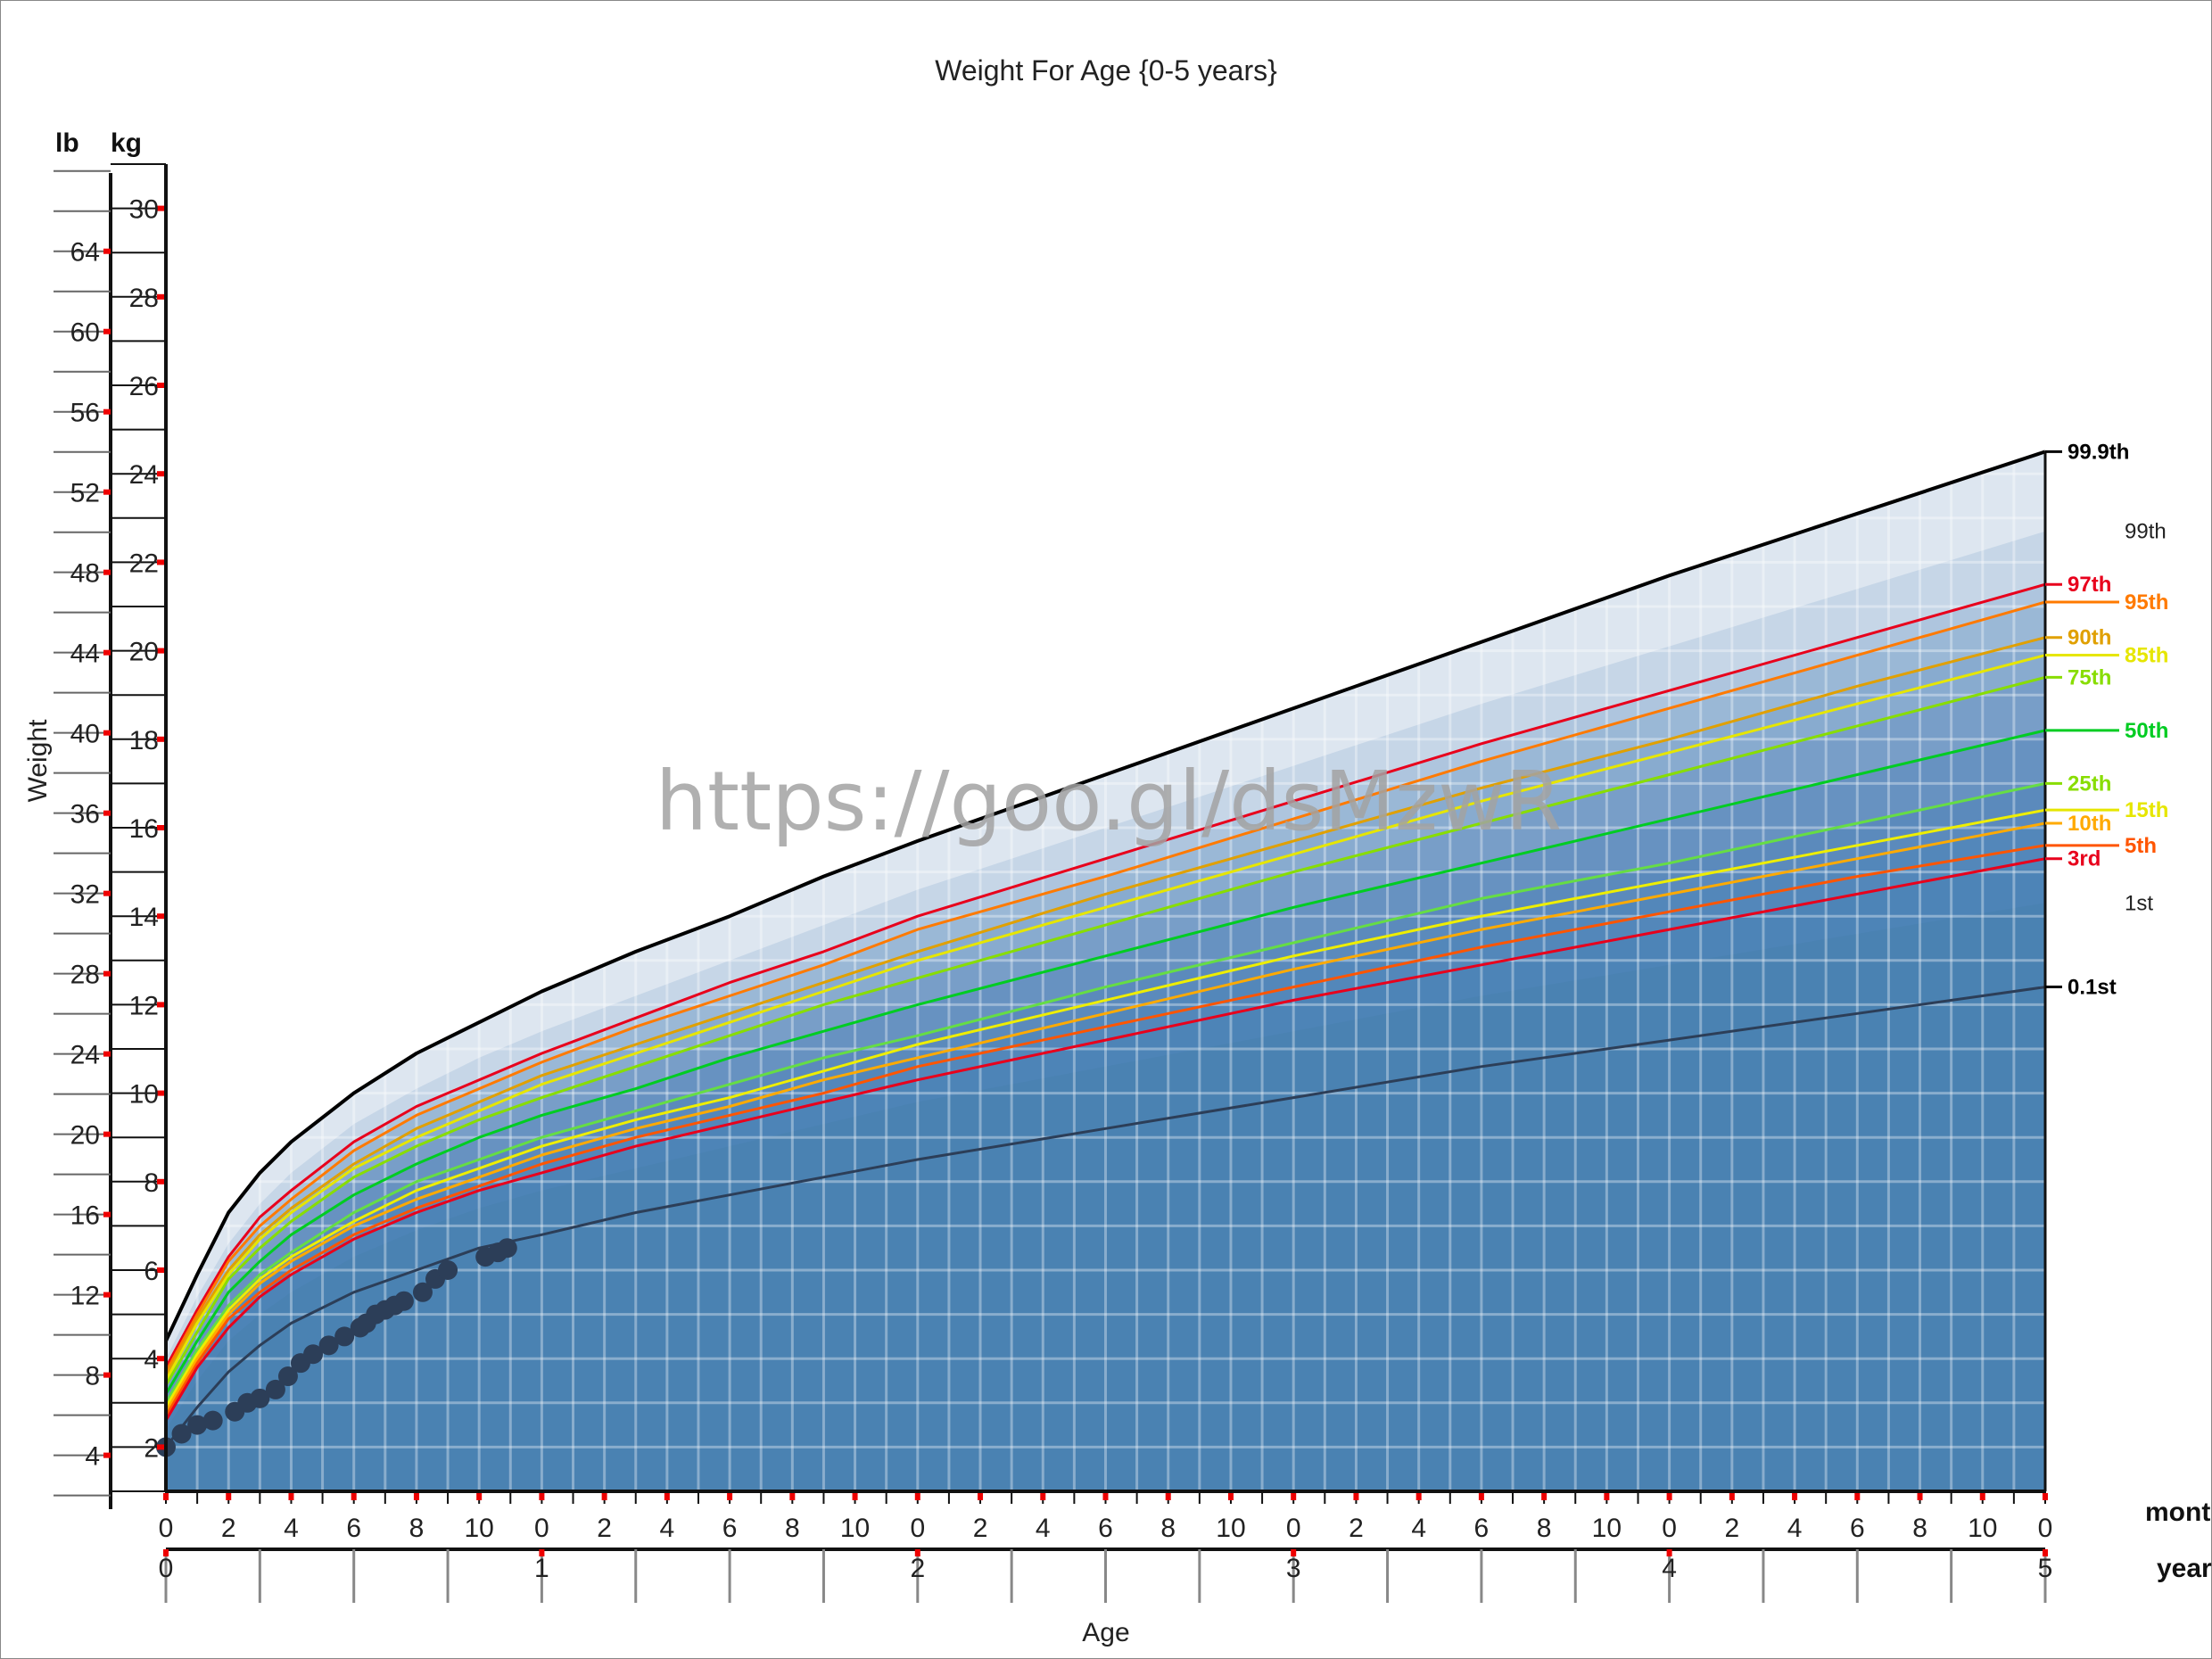 The height and width of the screenshot is (1659, 2212). I want to click on lb-tick-label: 64, so click(85, 253).